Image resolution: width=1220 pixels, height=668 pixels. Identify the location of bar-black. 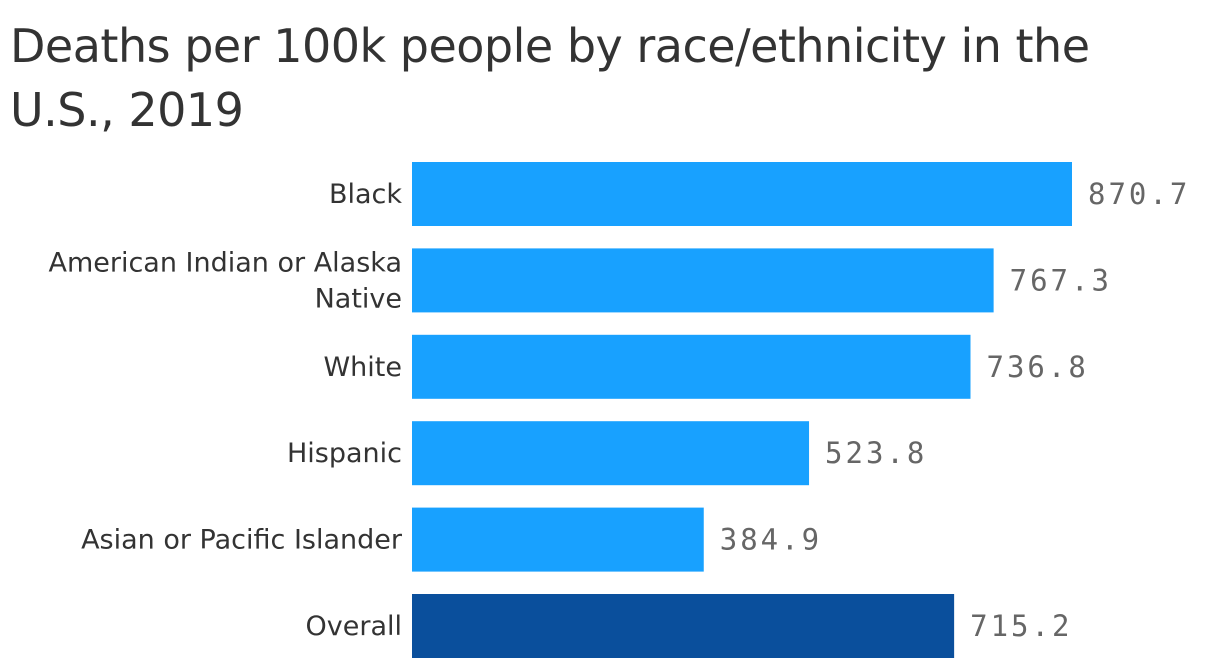
(742, 194).